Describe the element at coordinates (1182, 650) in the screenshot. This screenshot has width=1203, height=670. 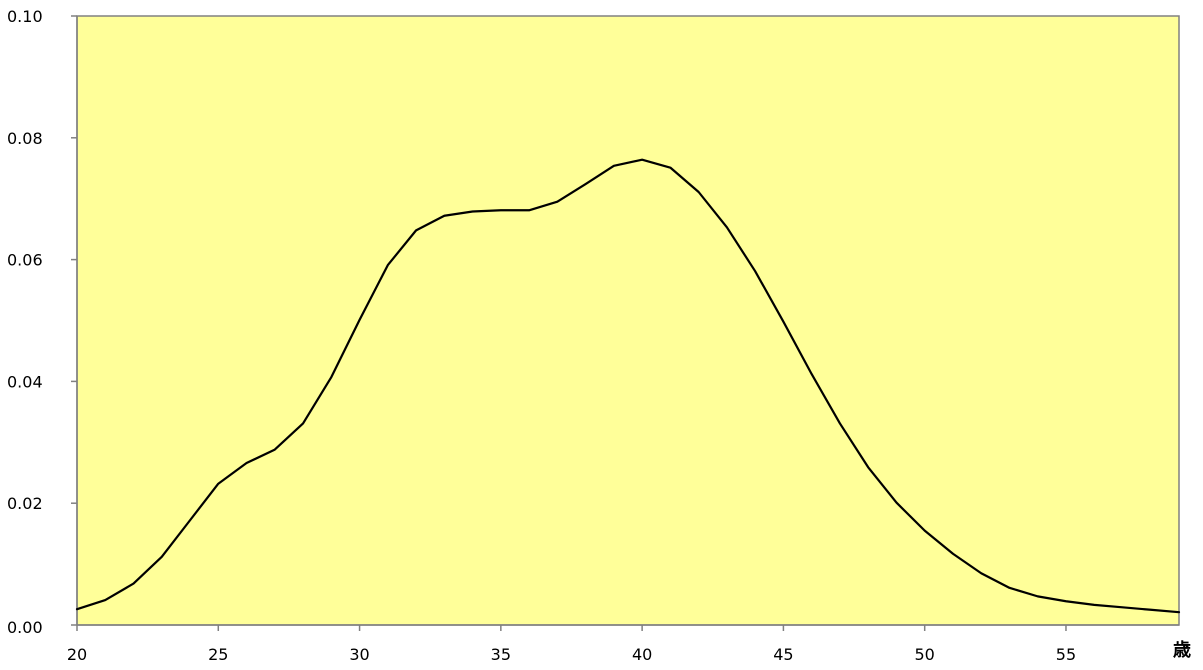
I see `x-unit-label: 歳` at that location.